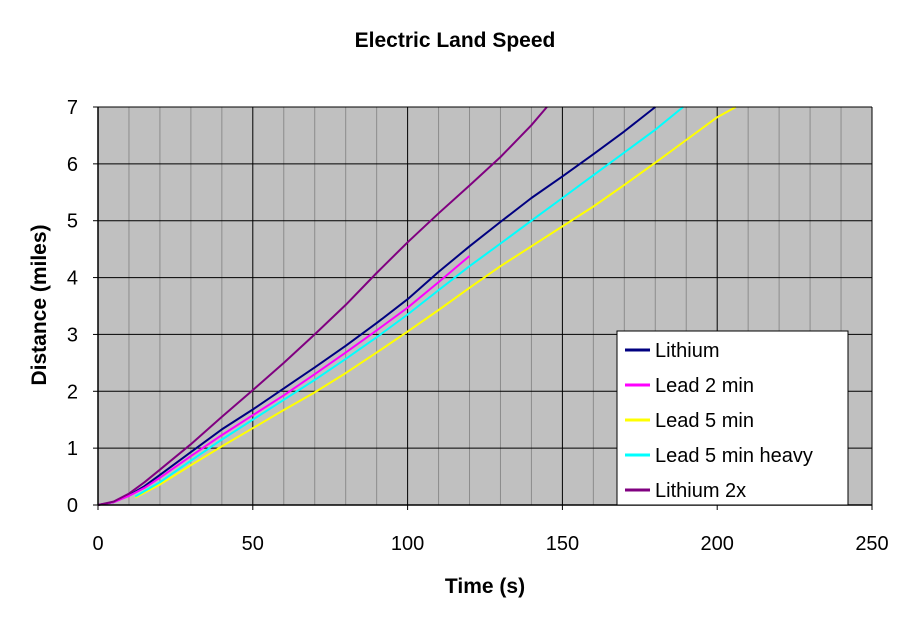 The width and height of the screenshot is (911, 623). I want to click on legend-label: Lead 5 min, so click(704, 421).